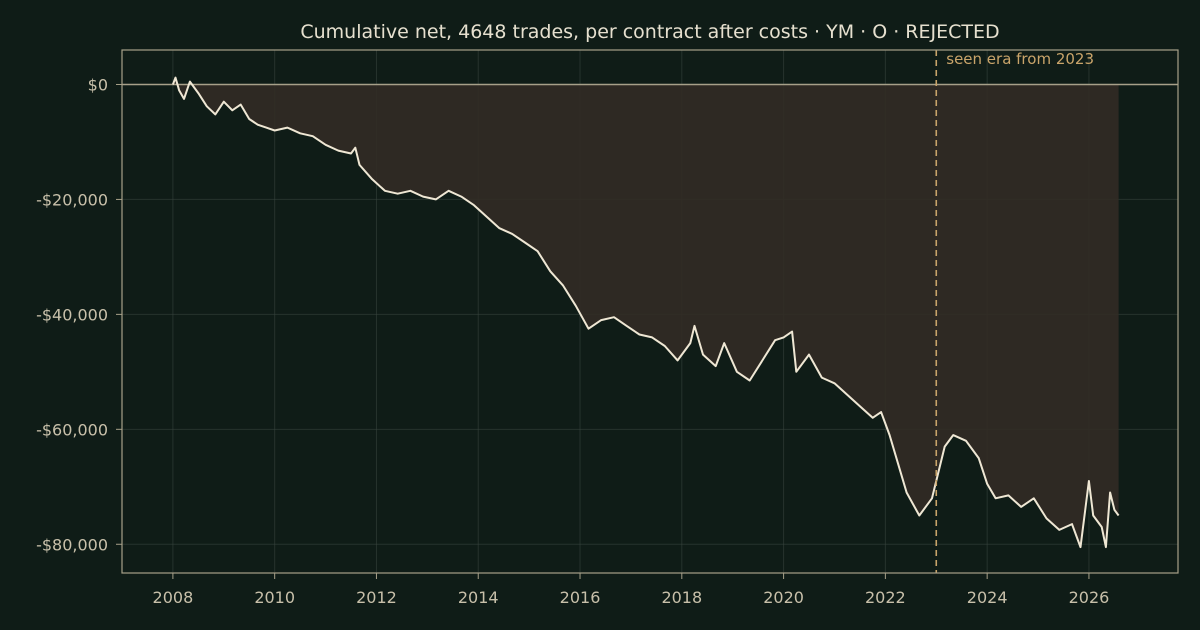 Image resolution: width=1200 pixels, height=630 pixels. I want to click on x-tick-label: 2024, so click(987, 597).